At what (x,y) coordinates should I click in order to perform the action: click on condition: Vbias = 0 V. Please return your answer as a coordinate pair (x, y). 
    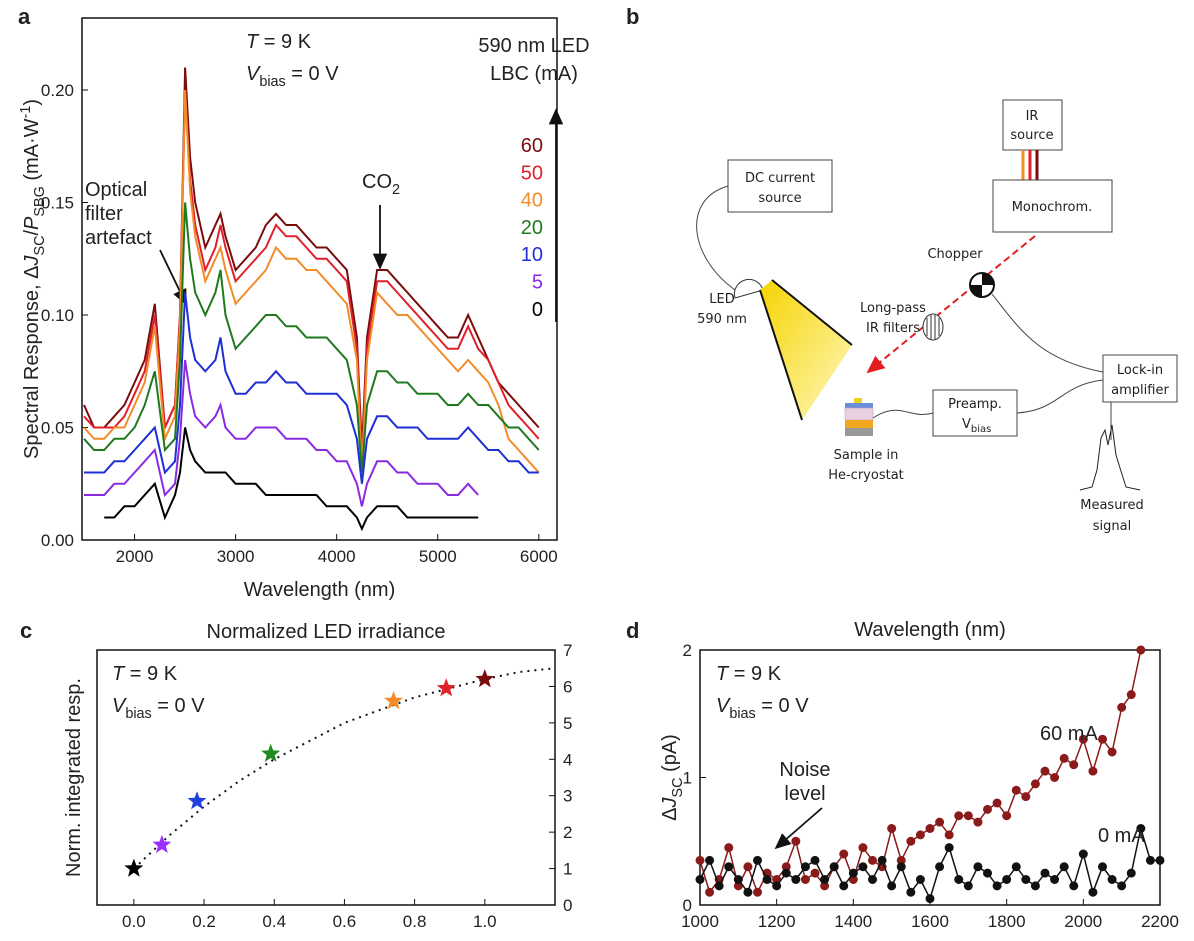
    Looking at the image, I should click on (158, 708).